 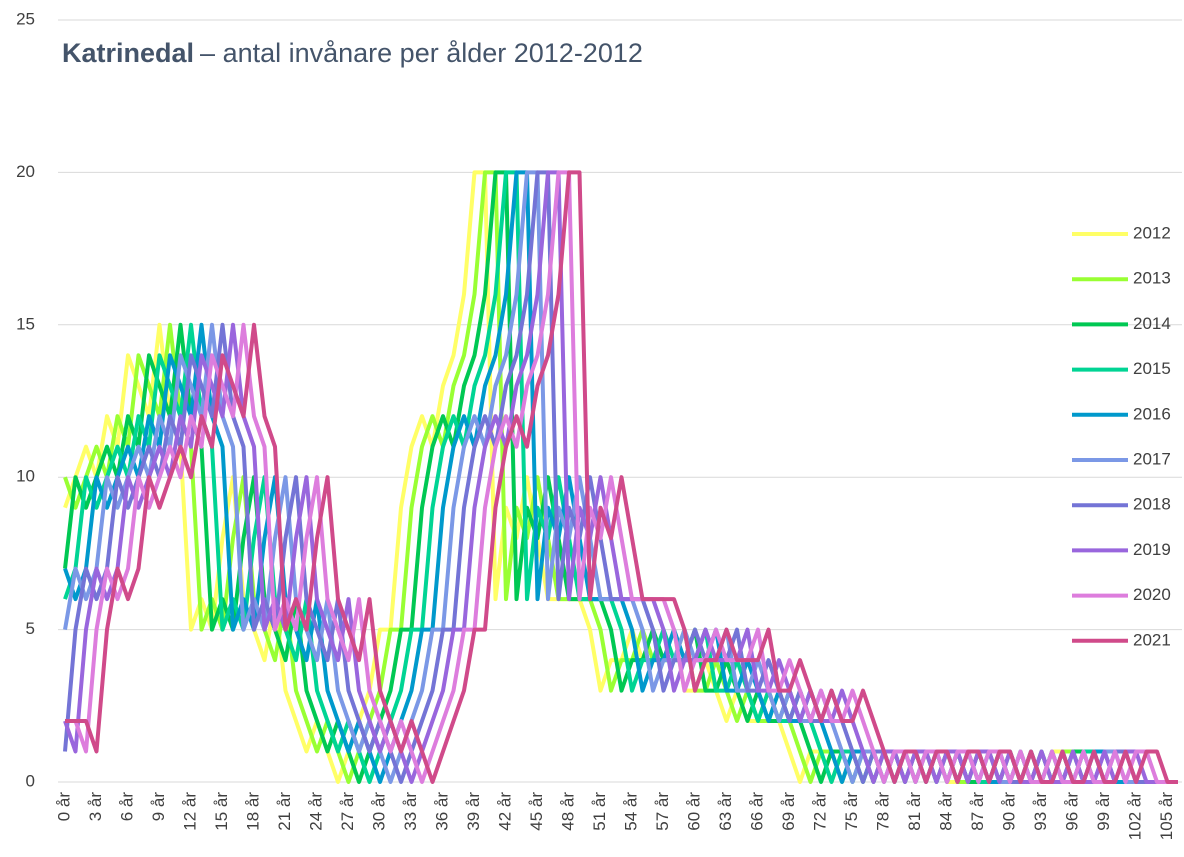 What do you see at coordinates (473, 811) in the screenshot?
I see `x-tick-label: 39 år` at bounding box center [473, 811].